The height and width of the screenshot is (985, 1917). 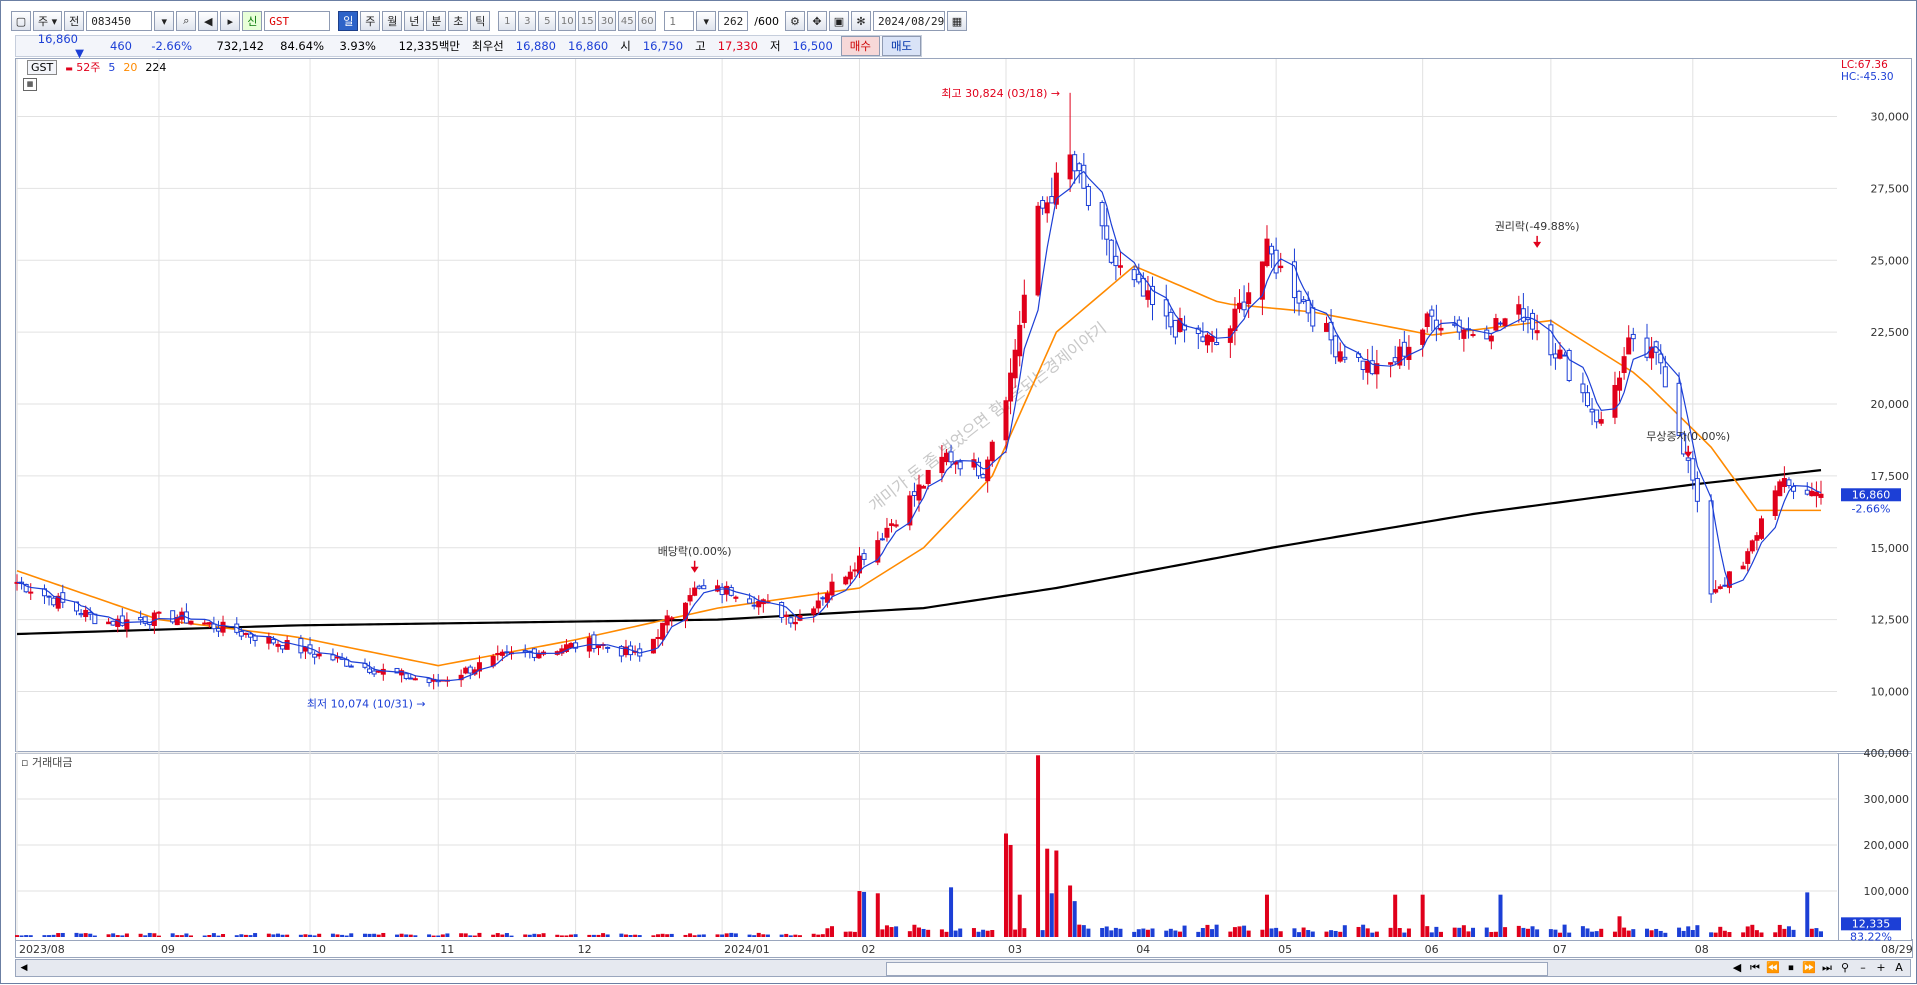 I want to click on quote-price: 16,860 ▼, so click(x=53, y=46).